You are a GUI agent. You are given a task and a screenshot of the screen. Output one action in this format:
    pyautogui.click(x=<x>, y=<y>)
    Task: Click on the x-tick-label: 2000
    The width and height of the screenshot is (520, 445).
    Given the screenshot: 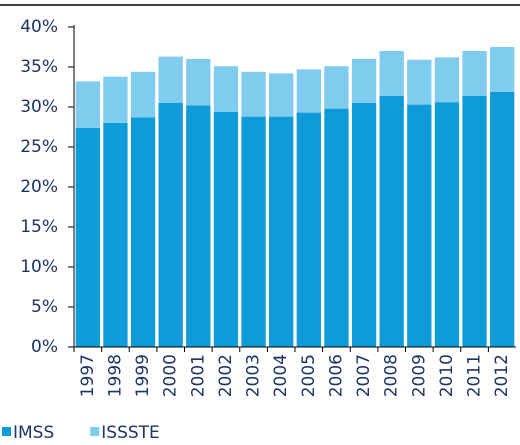 What is the action you would take?
    pyautogui.click(x=171, y=375)
    